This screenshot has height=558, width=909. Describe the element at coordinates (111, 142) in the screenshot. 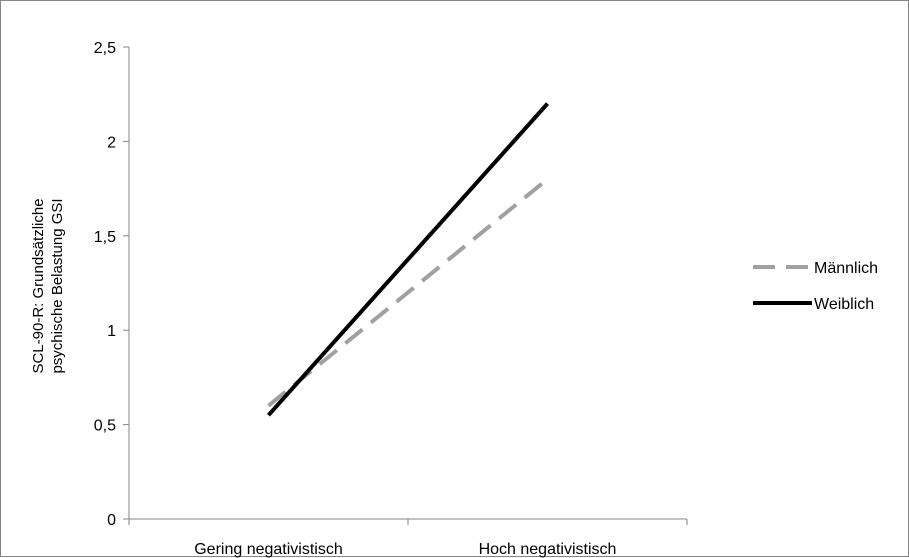

I see `y-tick-label: 2` at that location.